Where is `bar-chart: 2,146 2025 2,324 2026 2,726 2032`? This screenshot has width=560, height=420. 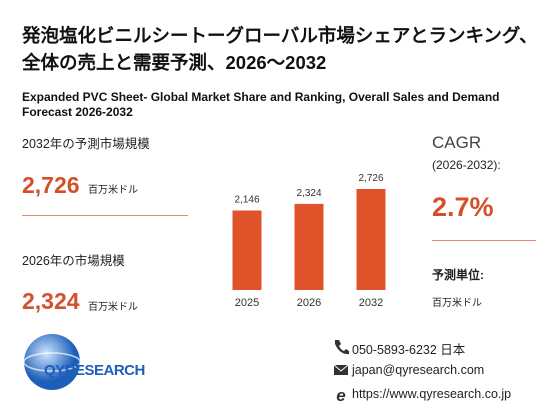 bar-chart: 2,146 2025 2,324 2026 2,726 2032 is located at coordinates (309, 241).